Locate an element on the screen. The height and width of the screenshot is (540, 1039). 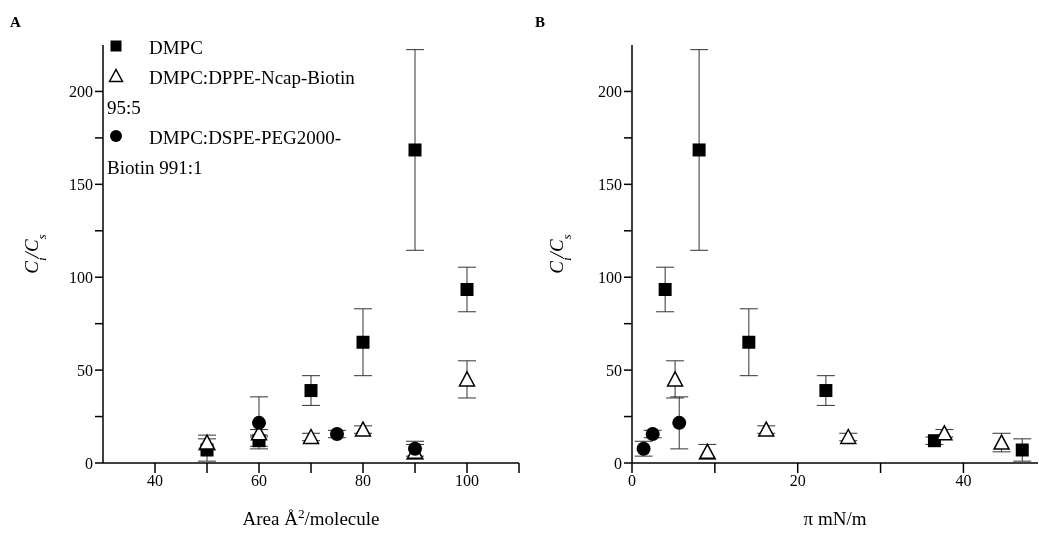
x-tick-label: 60 is located at coordinates (259, 481).